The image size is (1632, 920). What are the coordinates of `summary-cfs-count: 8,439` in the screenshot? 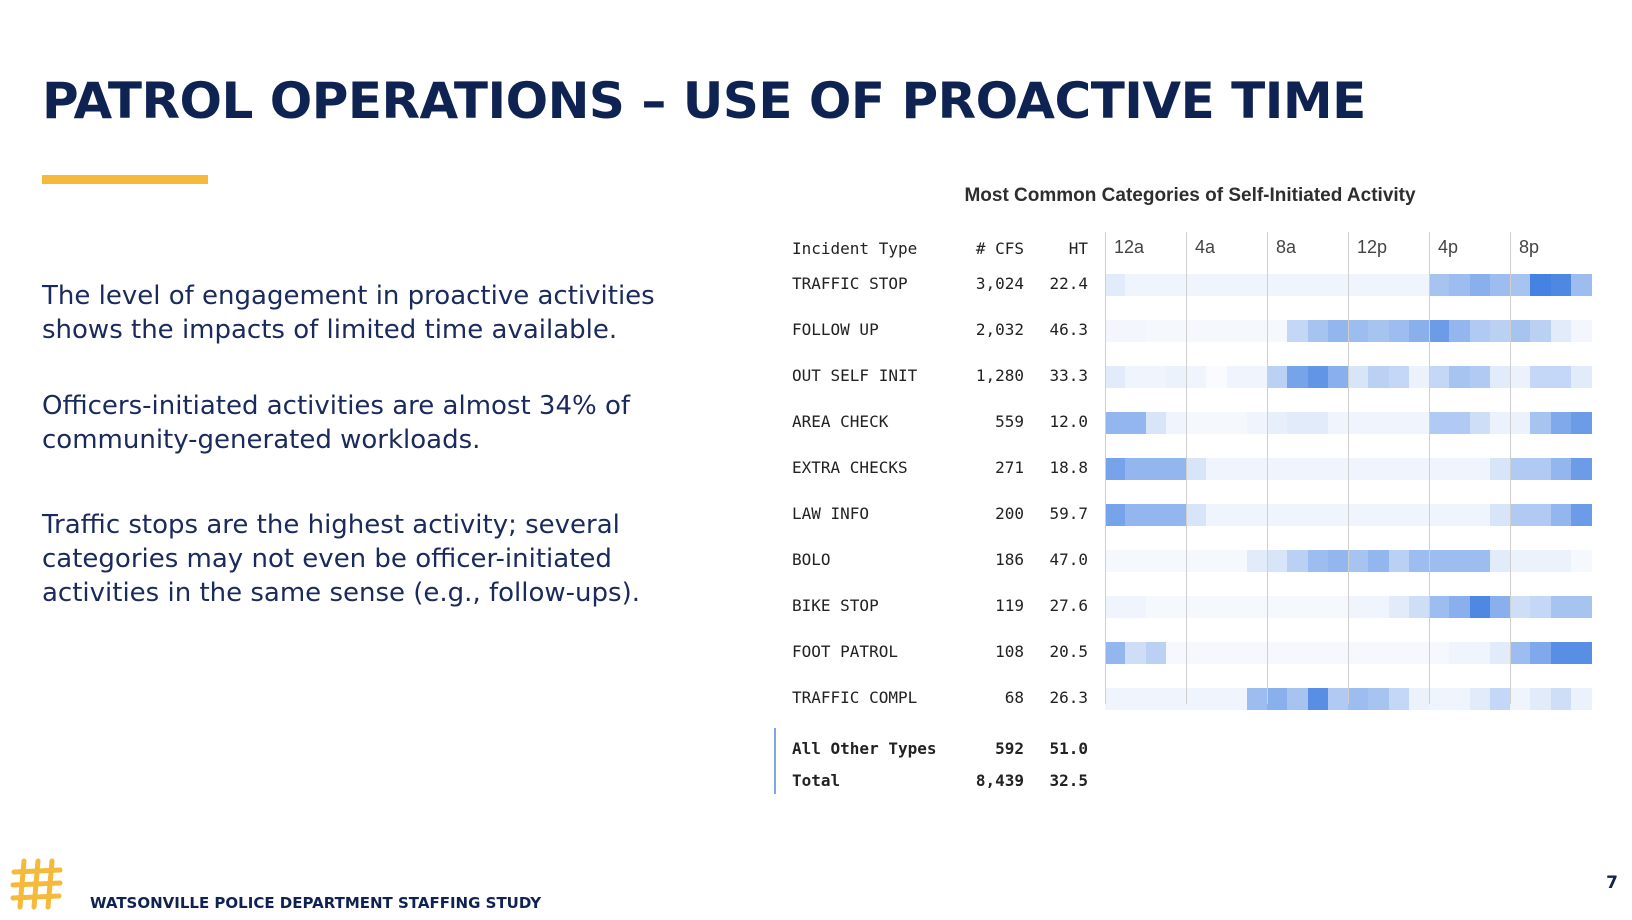 It's located at (999, 780).